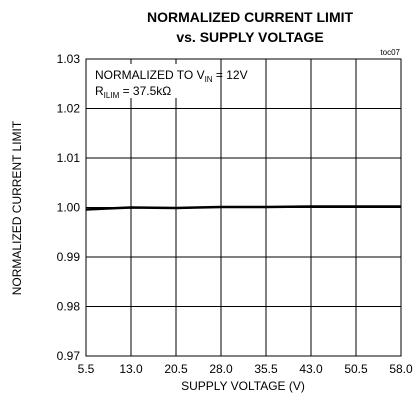 The image size is (420, 417). Describe the element at coordinates (390, 52) in the screenshot. I see `figure-code: toc07` at that location.